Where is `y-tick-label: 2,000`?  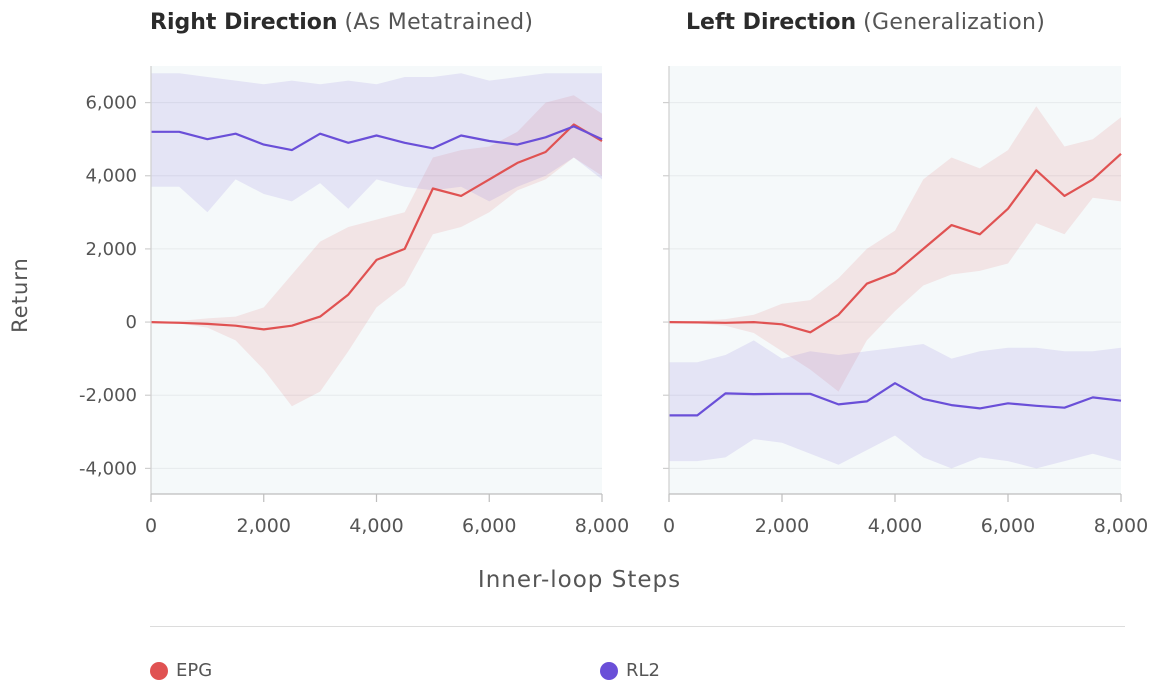
y-tick-label: 2,000 is located at coordinates (111, 249).